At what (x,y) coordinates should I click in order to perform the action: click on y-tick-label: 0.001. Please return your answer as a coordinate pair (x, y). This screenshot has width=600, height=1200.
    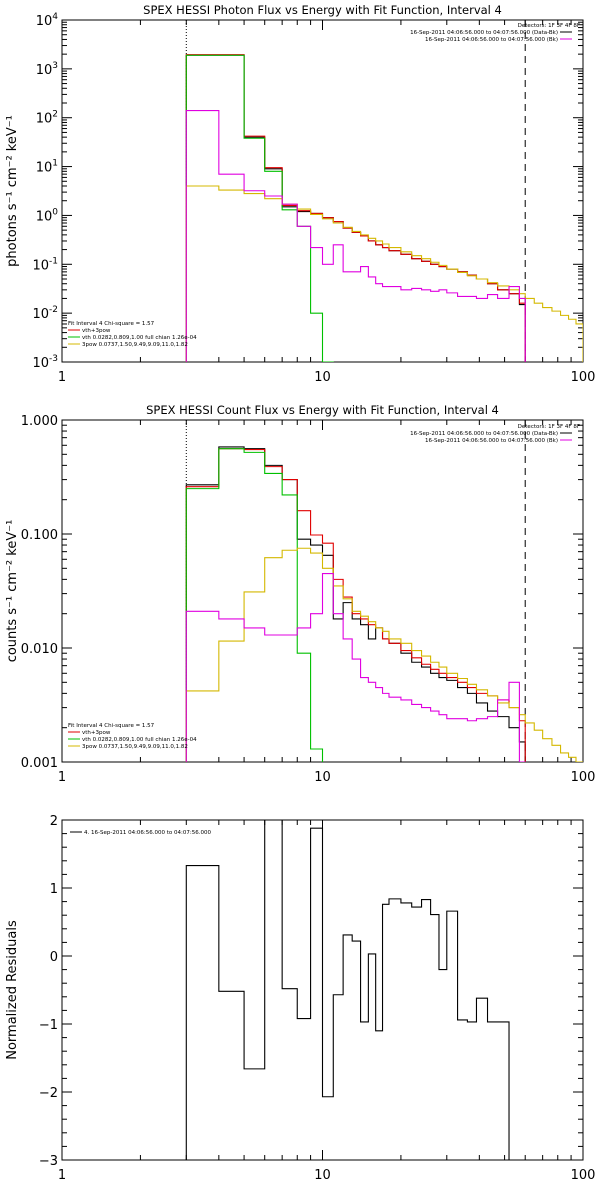
    Looking at the image, I should click on (39, 763).